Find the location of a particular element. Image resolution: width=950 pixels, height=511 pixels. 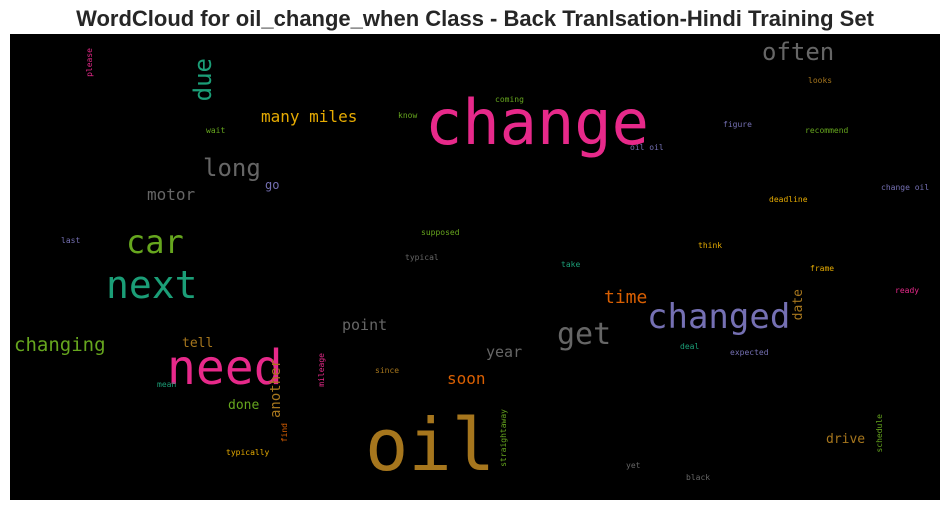

word-since: since is located at coordinates (387, 370).